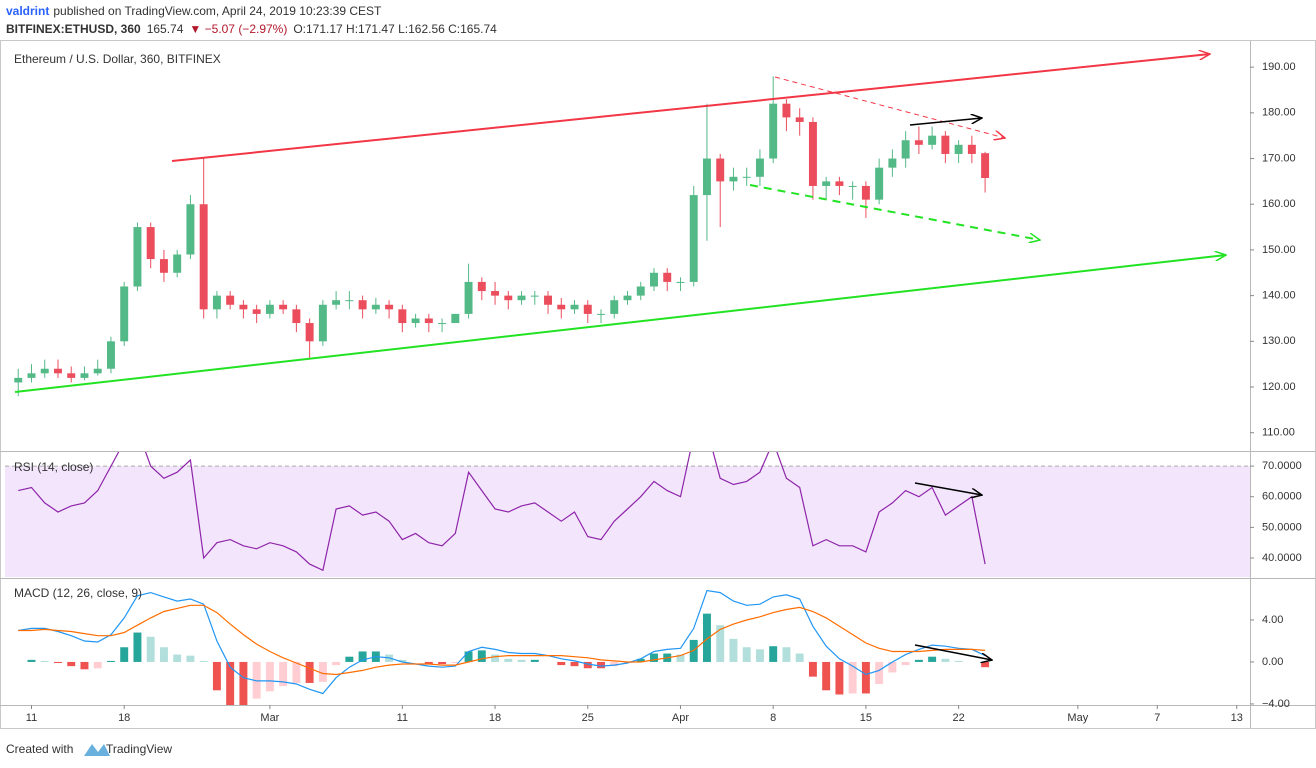  I want to click on y-tick-label: 60.0000, so click(1282, 497).